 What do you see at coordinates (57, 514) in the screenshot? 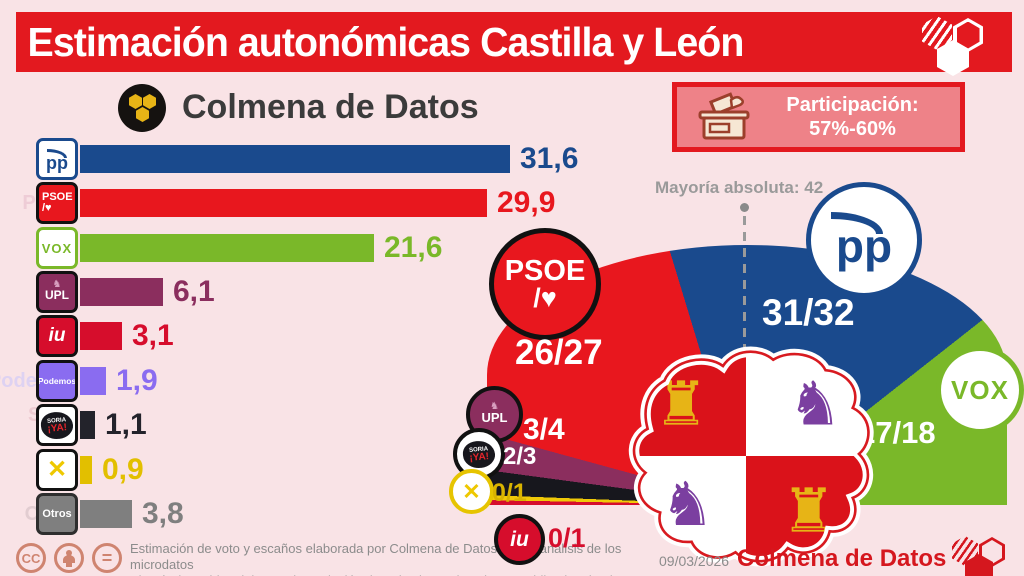
I see `otros-logo-icon: Otros` at bounding box center [57, 514].